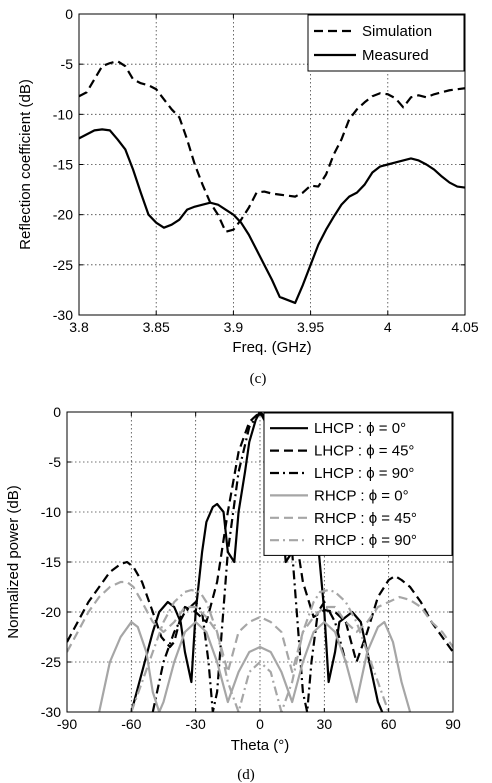 The image size is (492, 783). I want to click on figure-caption: (c), so click(258, 379).